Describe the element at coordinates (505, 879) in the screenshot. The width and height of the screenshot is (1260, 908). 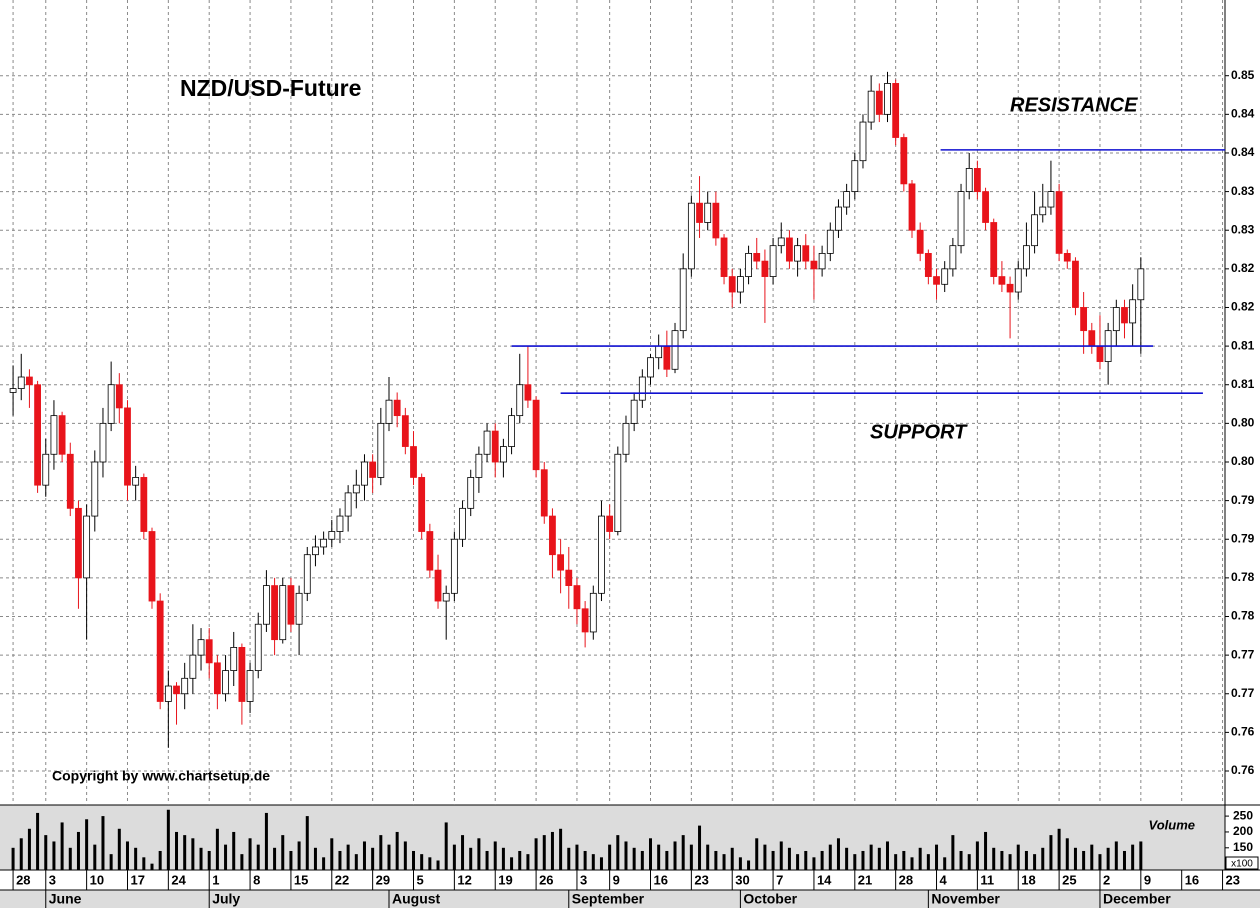
I see `x-tick-label: 19` at that location.